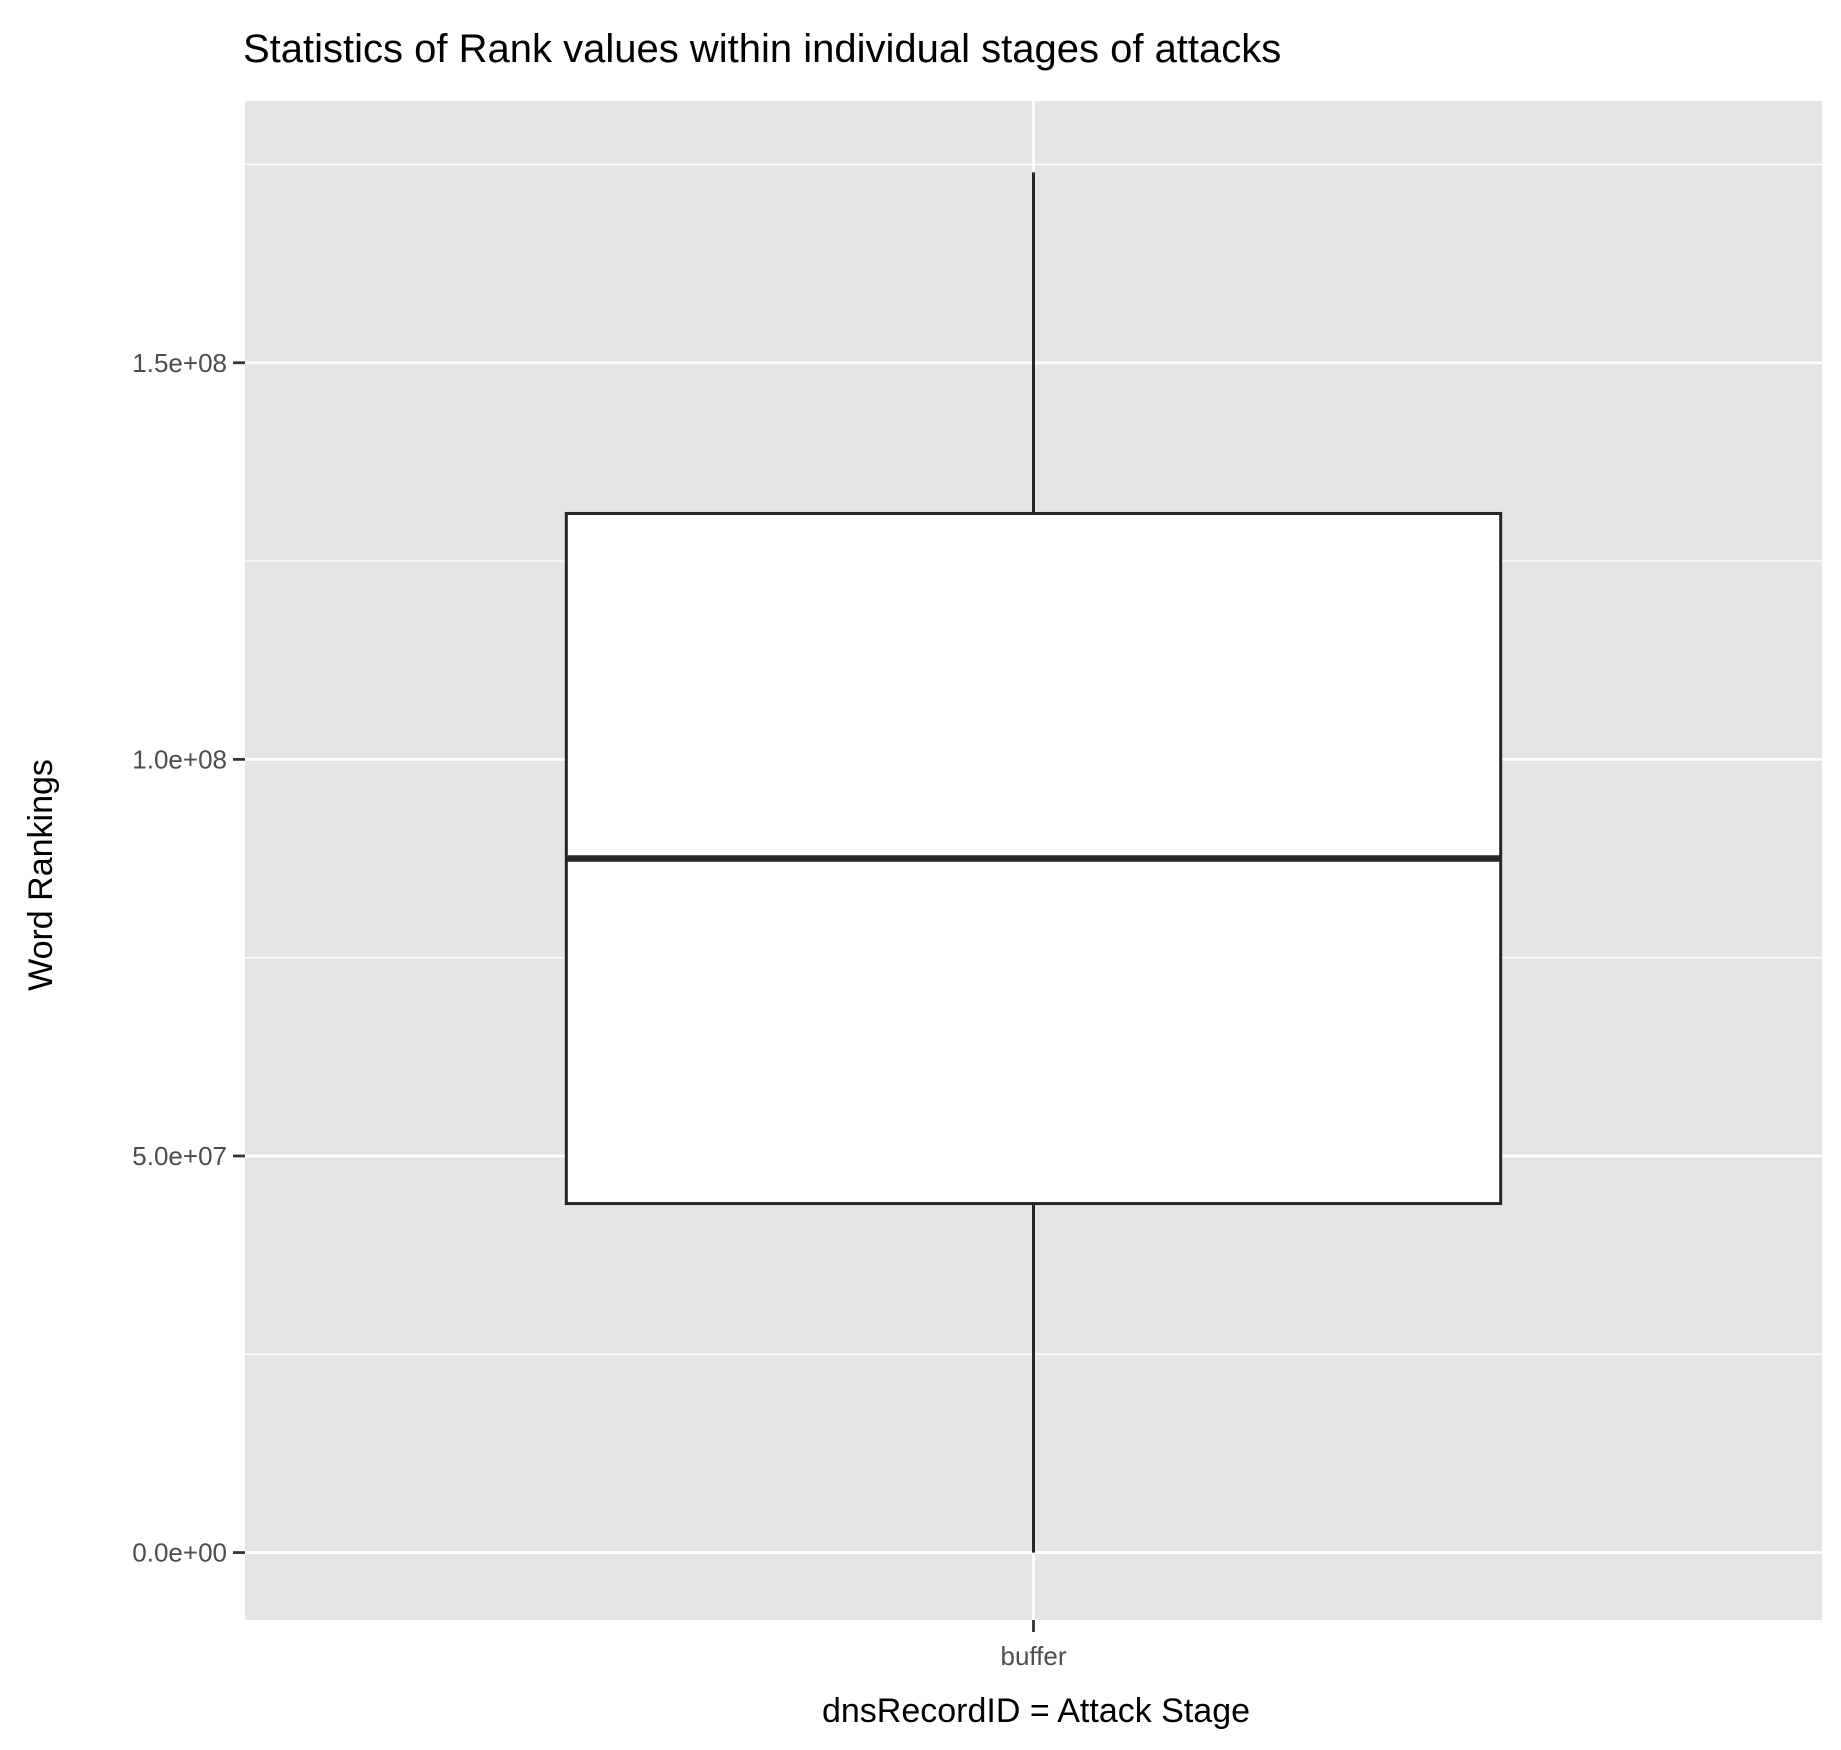 The width and height of the screenshot is (1841, 1750). Describe the element at coordinates (179, 363) in the screenshot. I see `y-tick-label: 1.5e+08` at that location.